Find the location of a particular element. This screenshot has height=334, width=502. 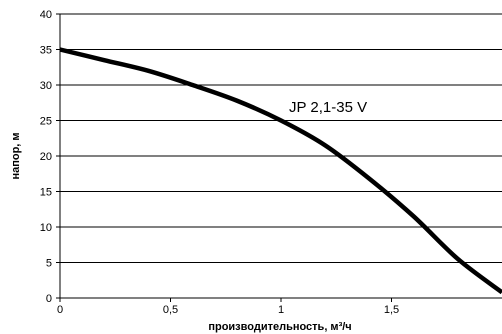

x-axis-label: производительность, м³/ч is located at coordinates (279, 327).